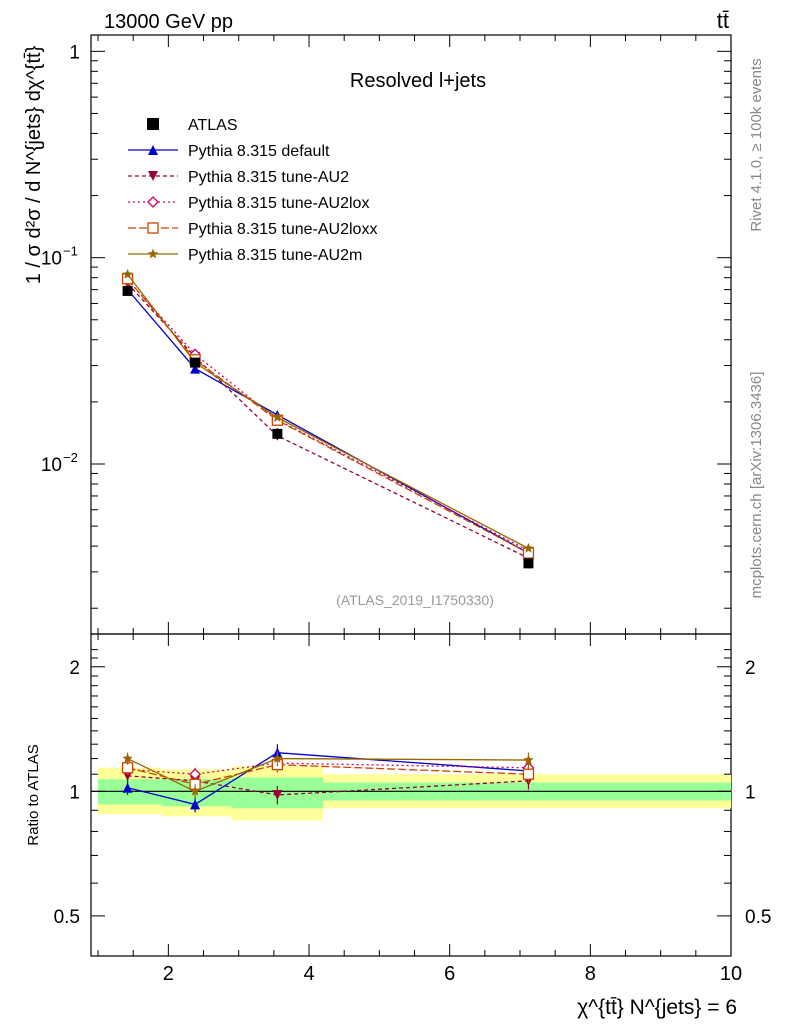 The image size is (786, 1024). I want to click on ratio-axis-label: Ratio to ATLAS, so click(33, 794).